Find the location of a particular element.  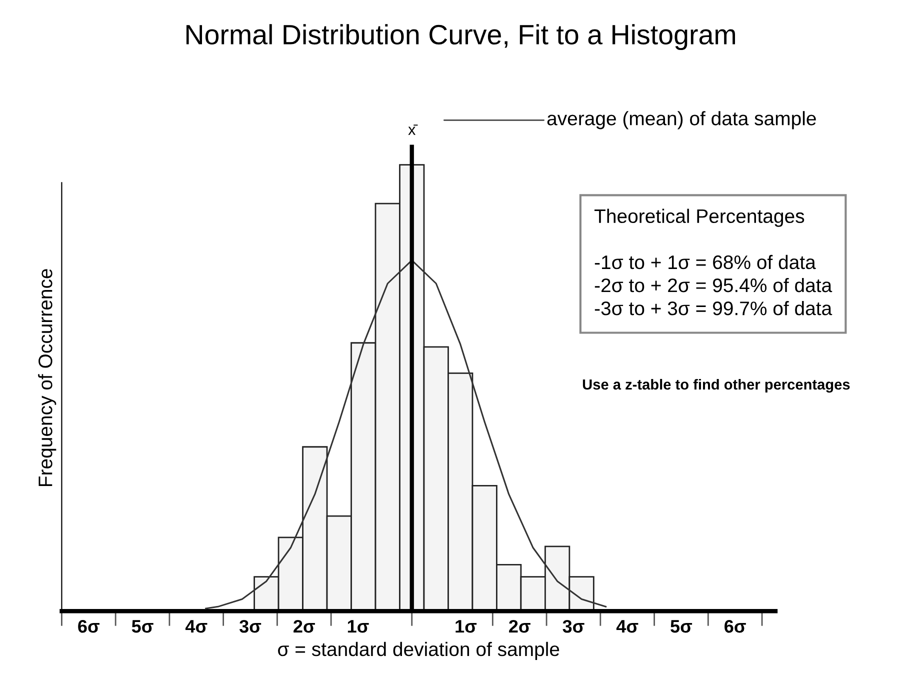

annotation: Use a z-table to find other percentages is located at coordinates (716, 385).